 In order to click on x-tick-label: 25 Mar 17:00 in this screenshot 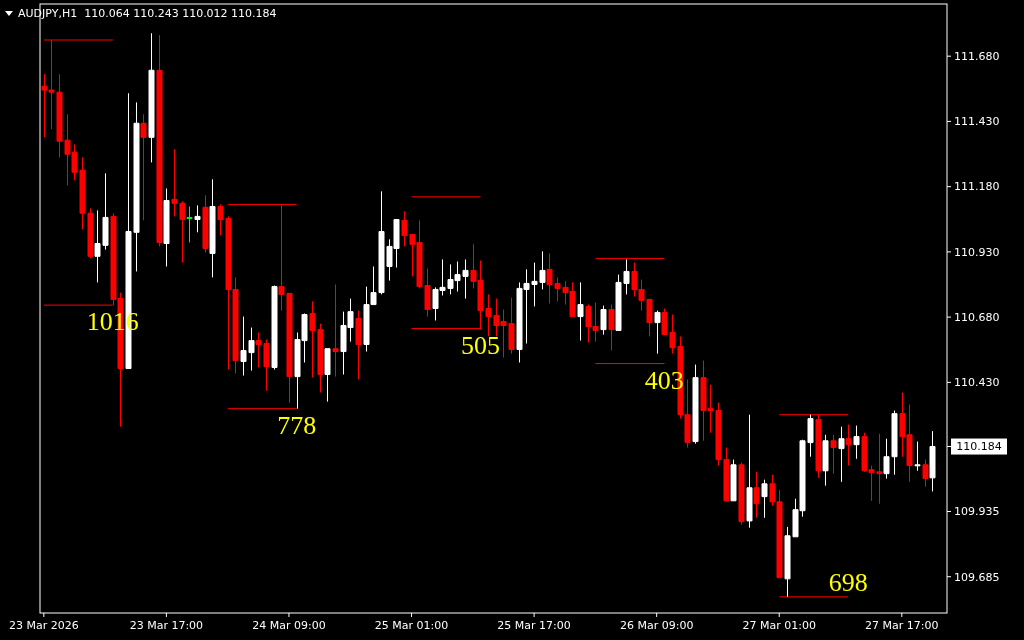, I will do `click(534, 625)`.